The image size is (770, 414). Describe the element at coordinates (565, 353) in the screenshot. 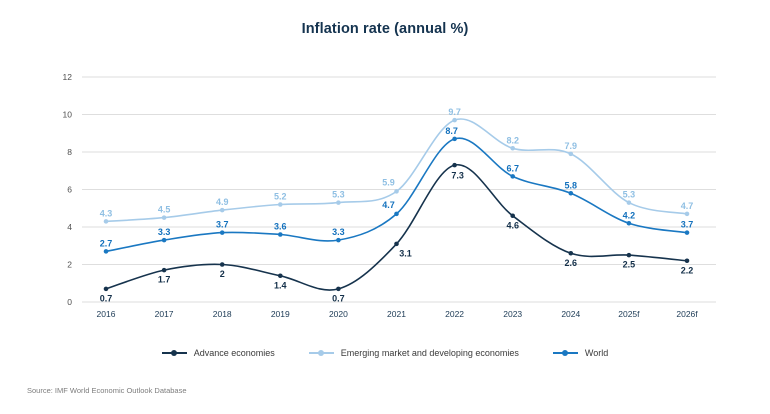

I see `legend-marker-world` at that location.